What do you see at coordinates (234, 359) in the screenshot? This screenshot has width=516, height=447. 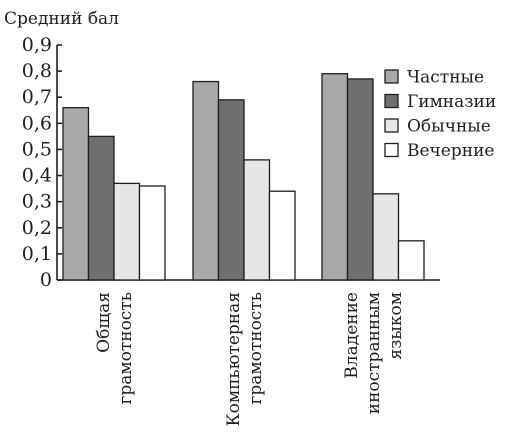 I see `category-label: Компьютерная` at bounding box center [234, 359].